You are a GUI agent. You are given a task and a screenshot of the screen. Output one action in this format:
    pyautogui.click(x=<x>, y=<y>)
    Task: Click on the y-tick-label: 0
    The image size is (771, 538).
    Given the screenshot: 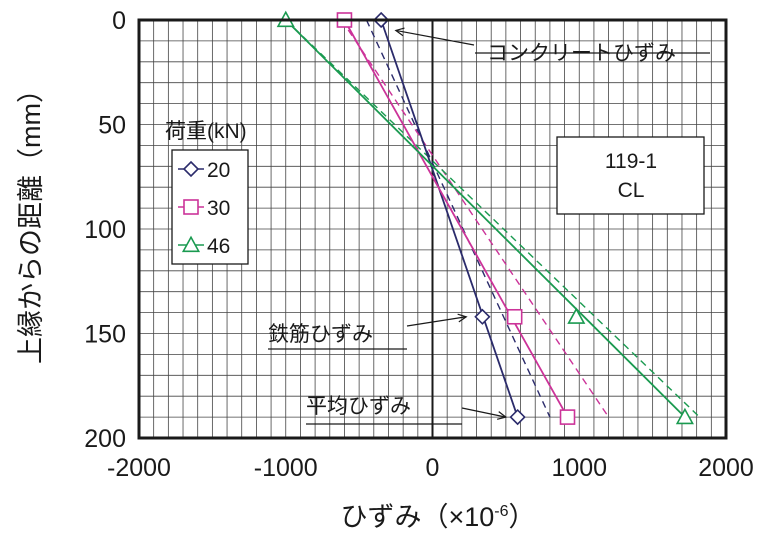 What is the action you would take?
    pyautogui.click(x=119, y=21)
    